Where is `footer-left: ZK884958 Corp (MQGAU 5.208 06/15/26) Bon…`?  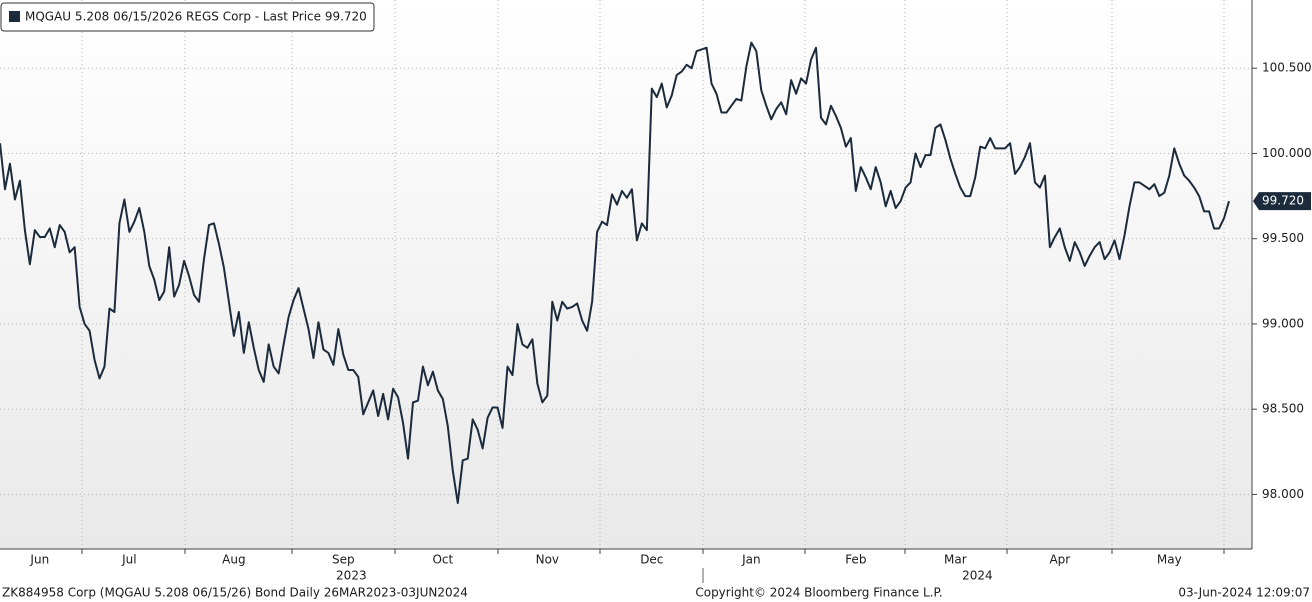 footer-left: ZK884958 Corp (MQGAU 5.208 06/15/26) Bon… is located at coordinates (235, 593).